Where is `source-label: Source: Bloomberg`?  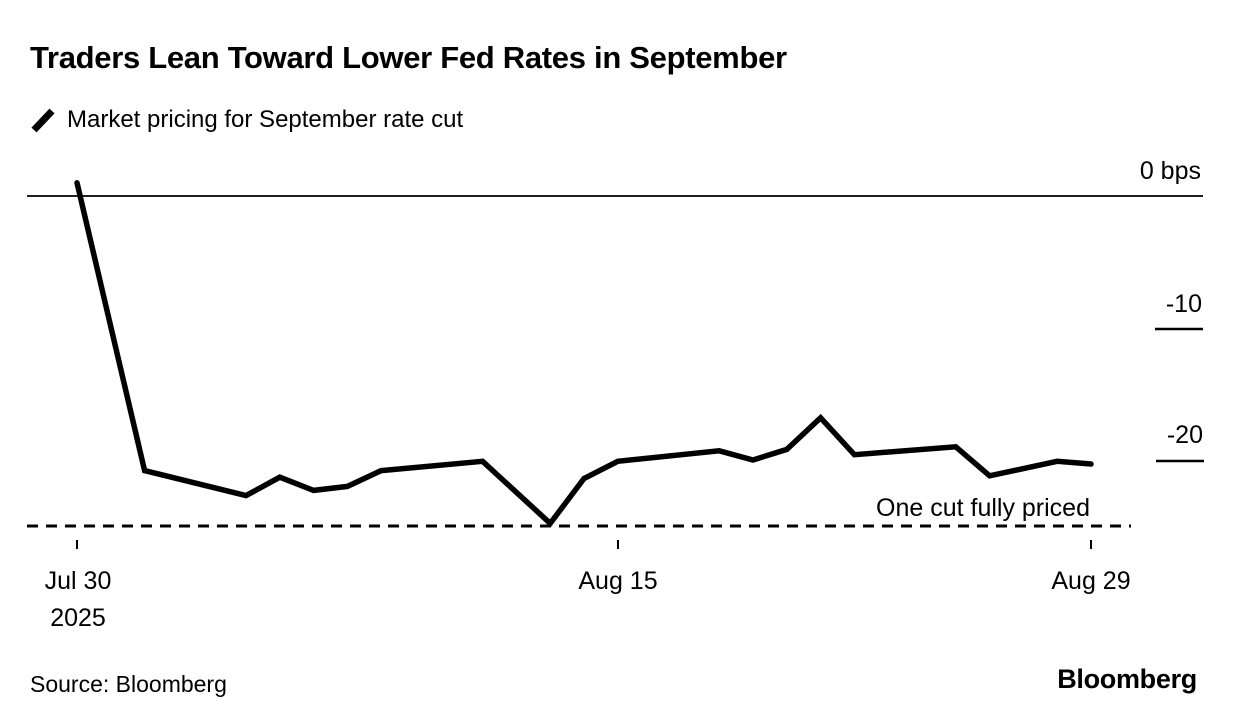
source-label: Source: Bloomberg is located at coordinates (128, 684).